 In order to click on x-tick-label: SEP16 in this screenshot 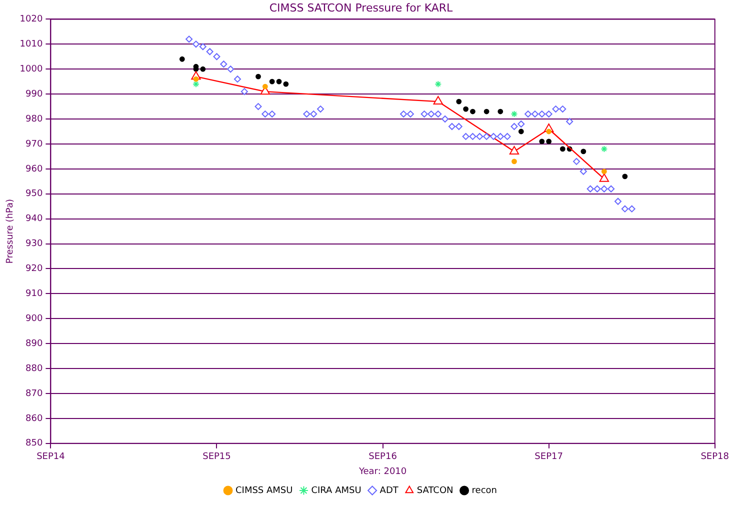, I will do `click(383, 457)`.